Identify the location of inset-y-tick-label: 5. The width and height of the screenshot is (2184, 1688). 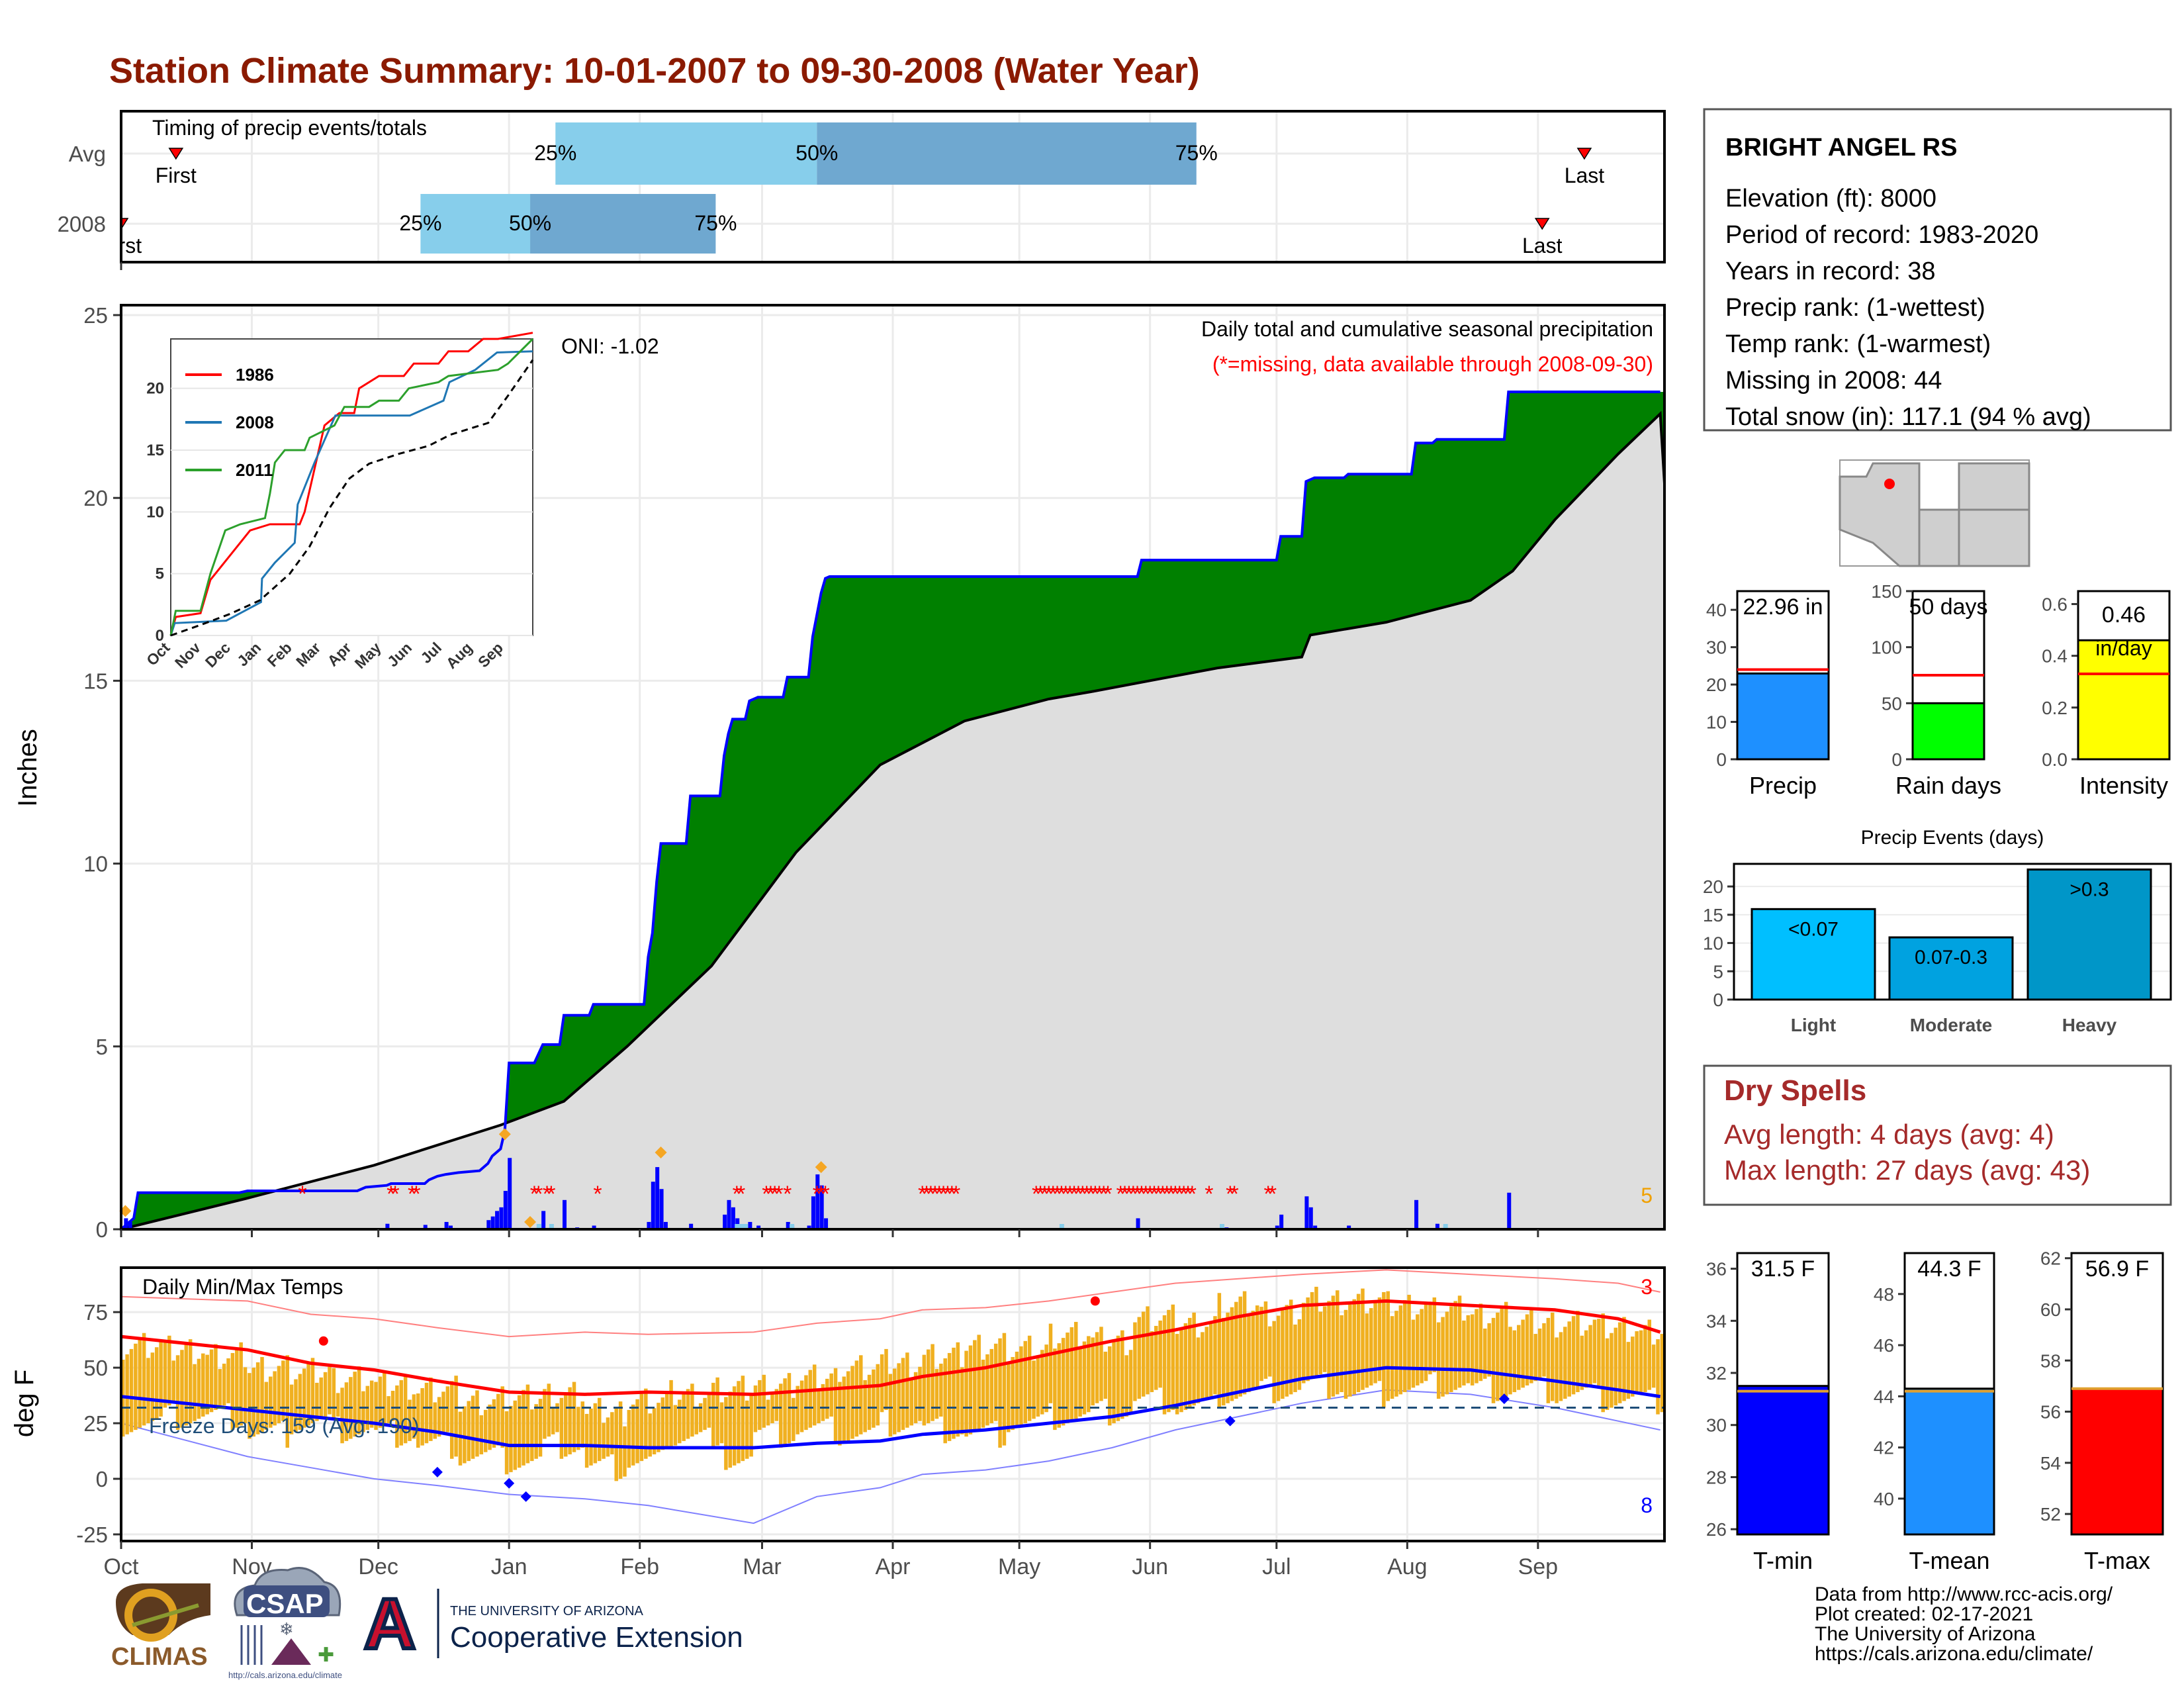
(160, 574).